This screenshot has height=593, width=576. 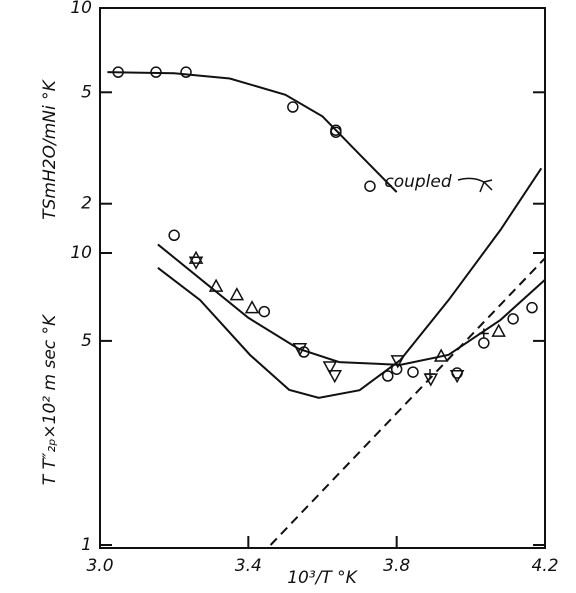 I want to click on lower-y-label: T T″₂ₚ×10² m sec °K, so click(x=50, y=399).